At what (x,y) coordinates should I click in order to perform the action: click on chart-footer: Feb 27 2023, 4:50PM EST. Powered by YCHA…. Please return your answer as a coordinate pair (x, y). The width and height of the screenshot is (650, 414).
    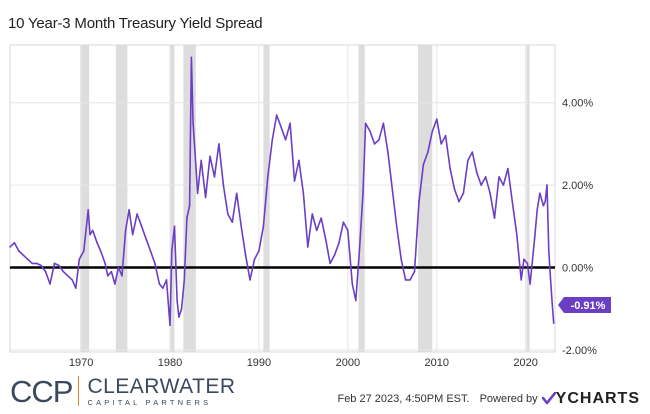
    Looking at the image, I should click on (488, 399).